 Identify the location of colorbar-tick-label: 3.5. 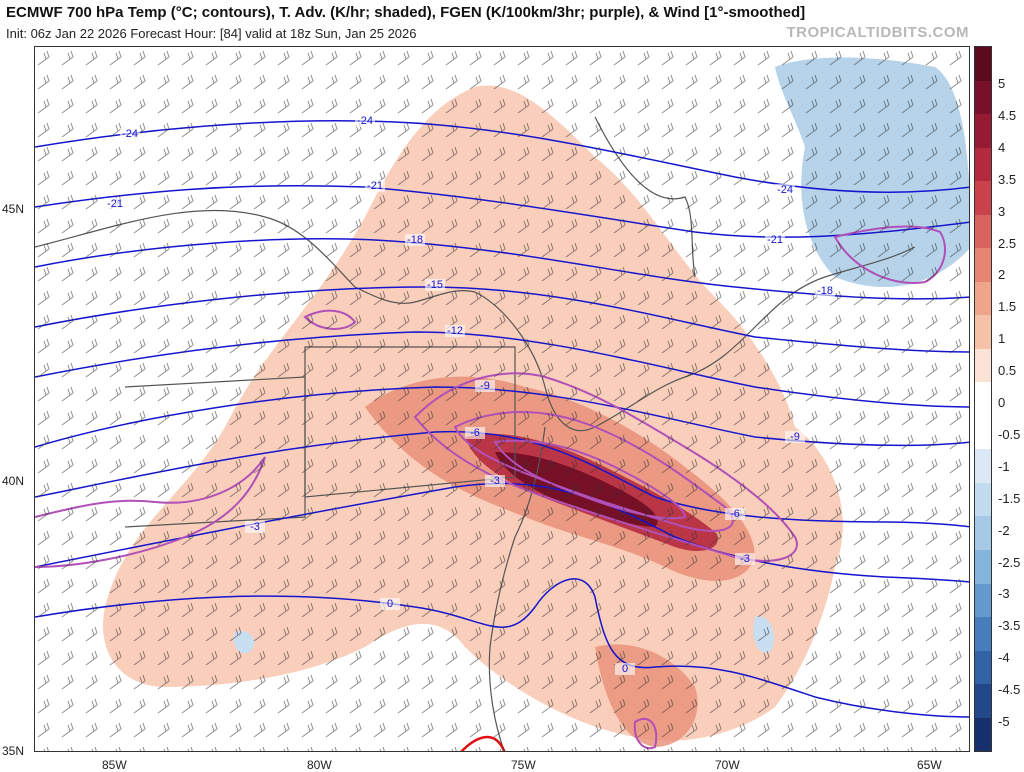
(1007, 179).